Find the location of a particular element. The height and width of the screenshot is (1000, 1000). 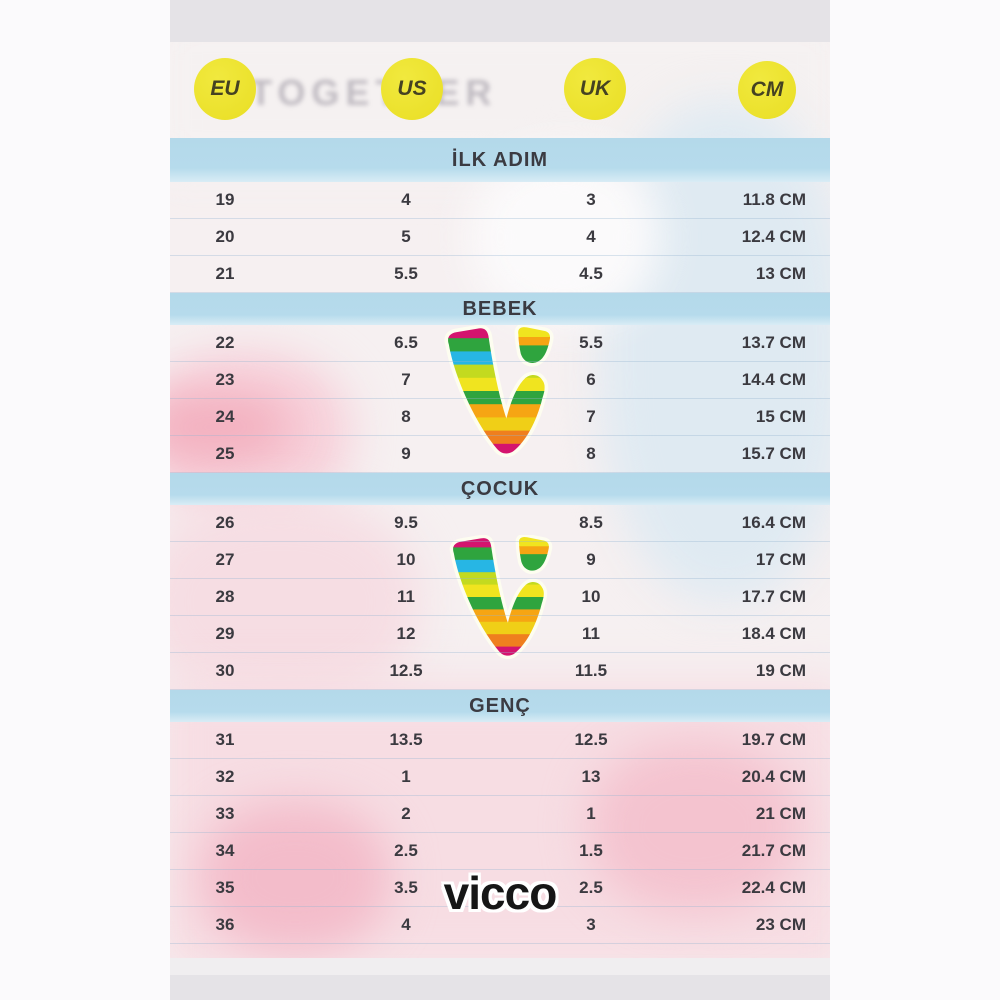

cell-us: 8 is located at coordinates (406, 416).